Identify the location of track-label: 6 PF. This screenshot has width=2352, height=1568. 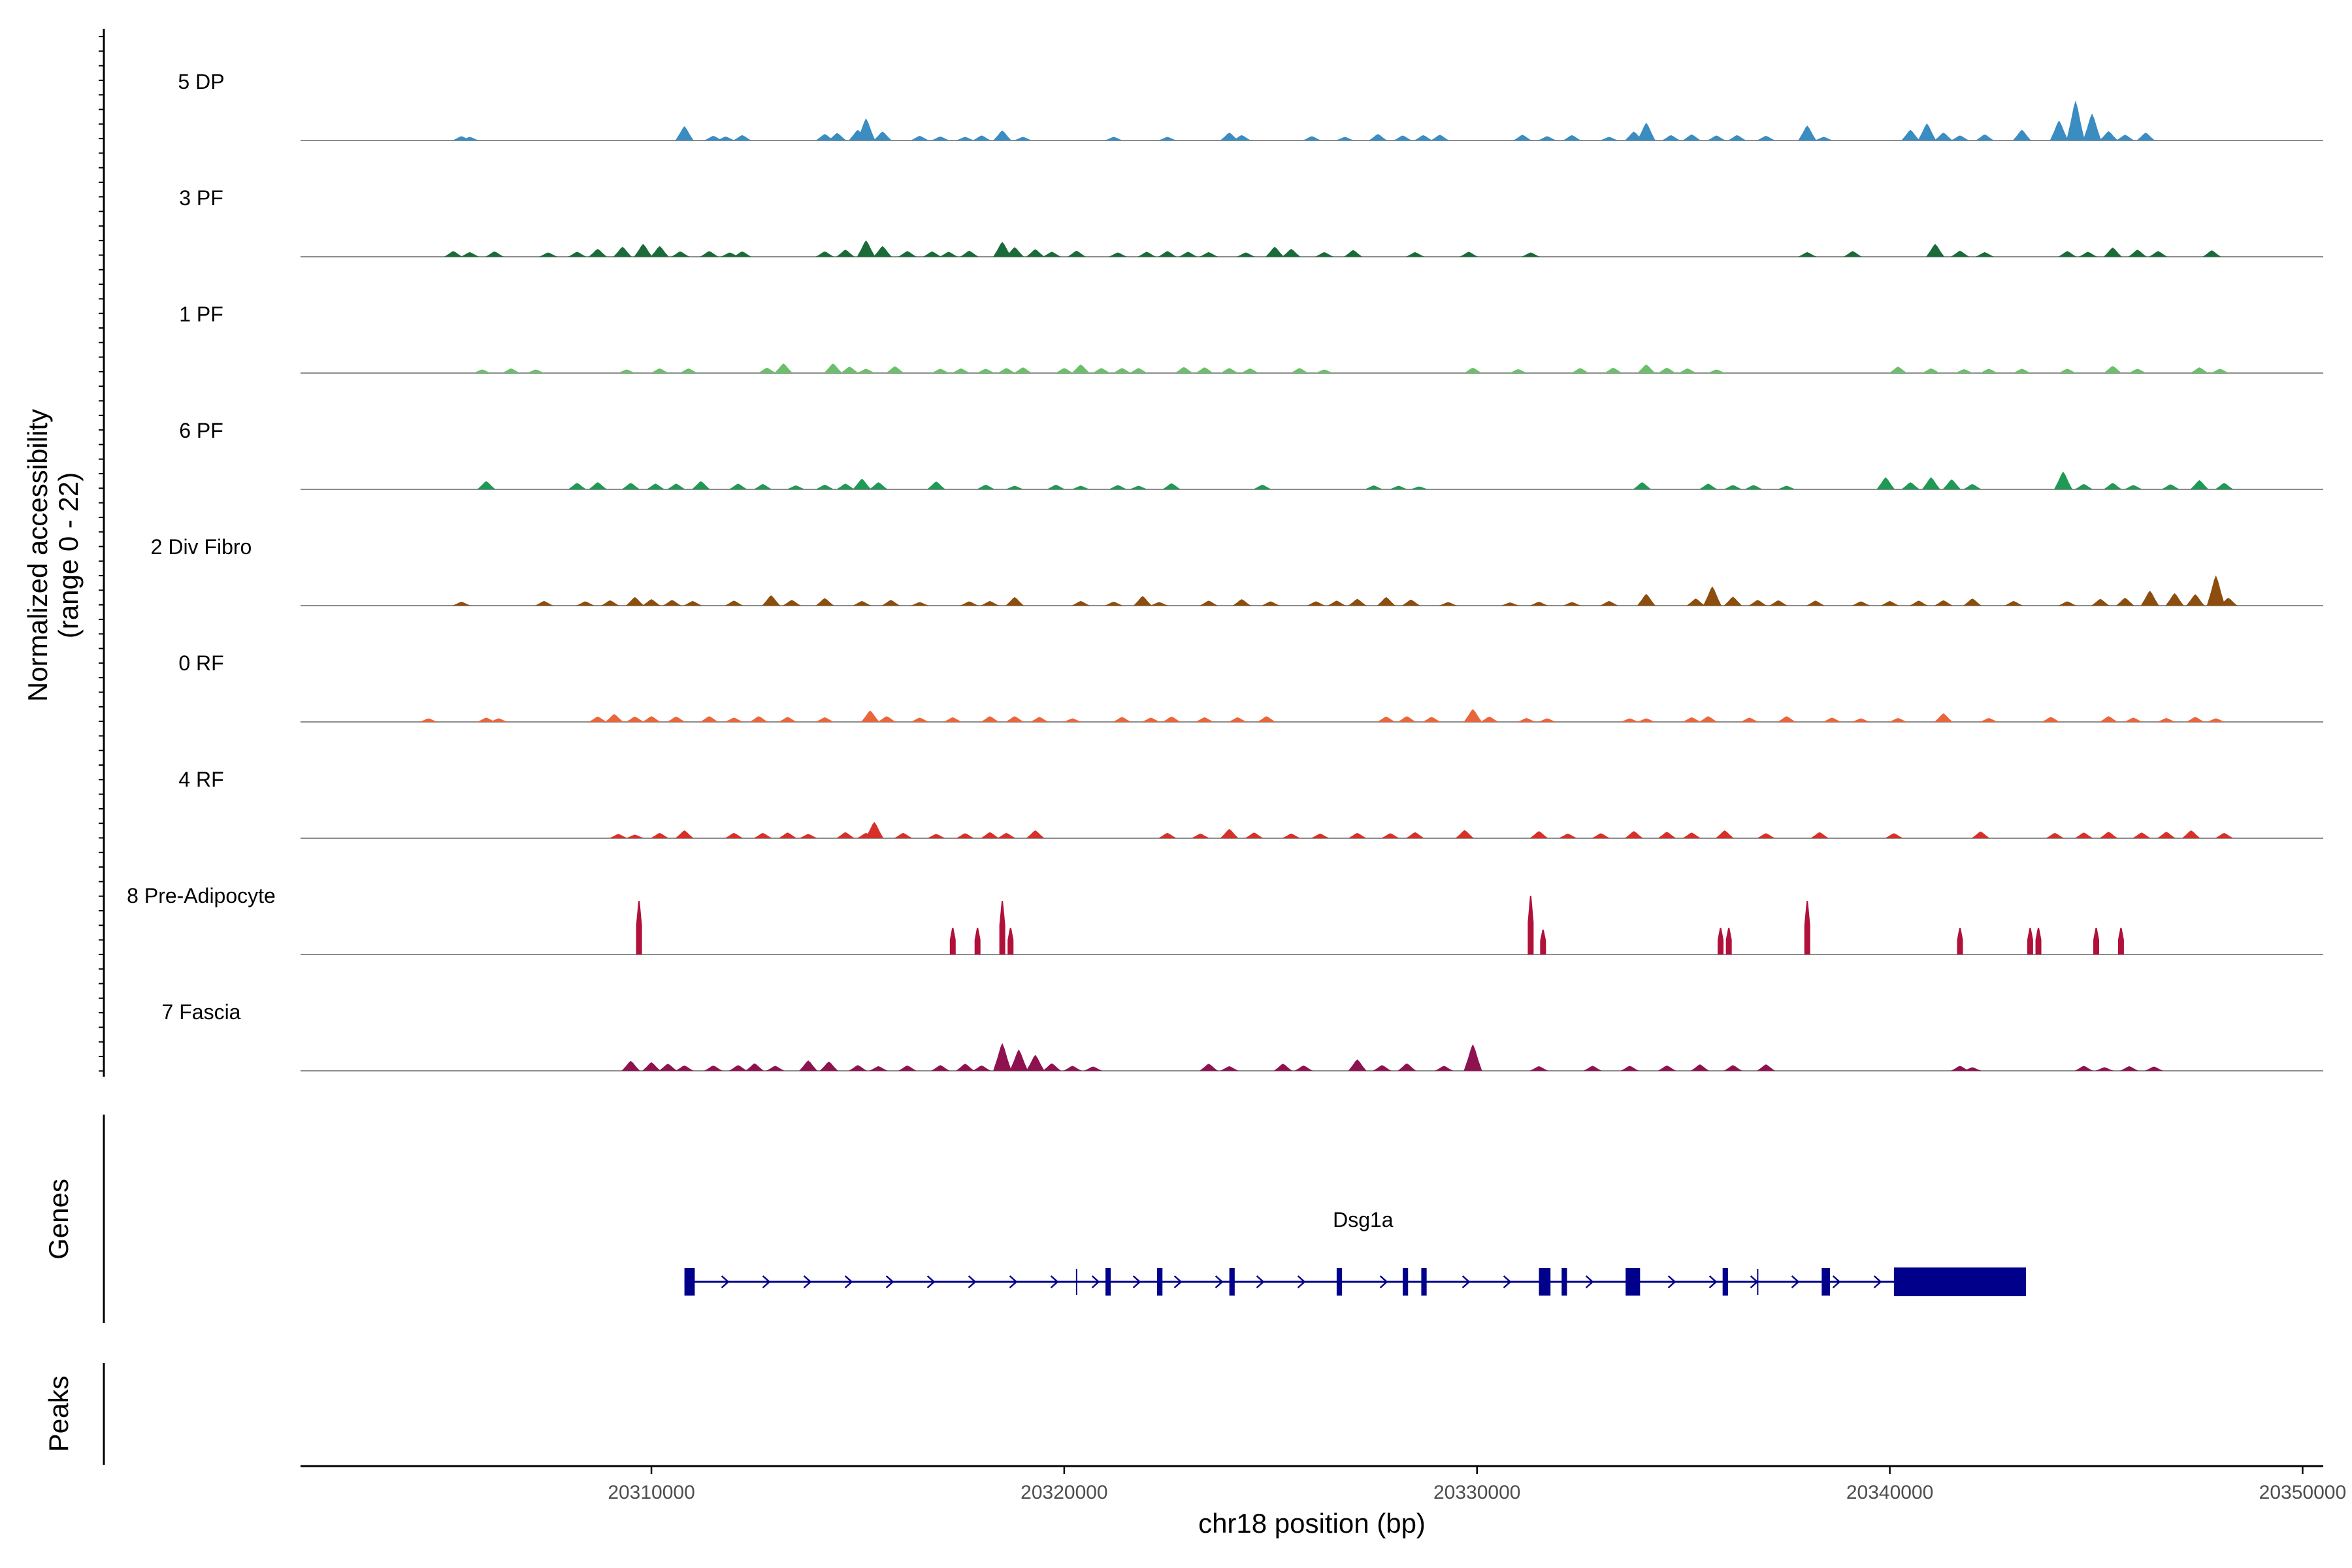
(201, 430).